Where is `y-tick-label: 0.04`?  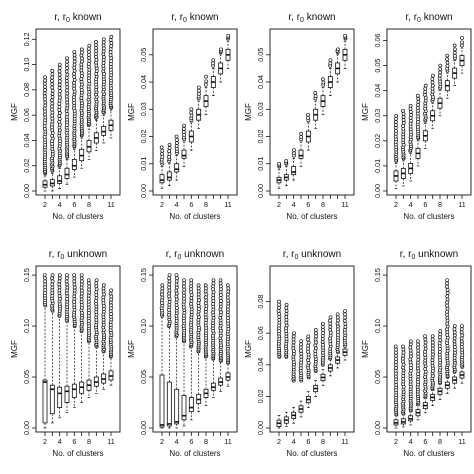
y-tick-label: 0.04 is located at coordinates (260, 365).